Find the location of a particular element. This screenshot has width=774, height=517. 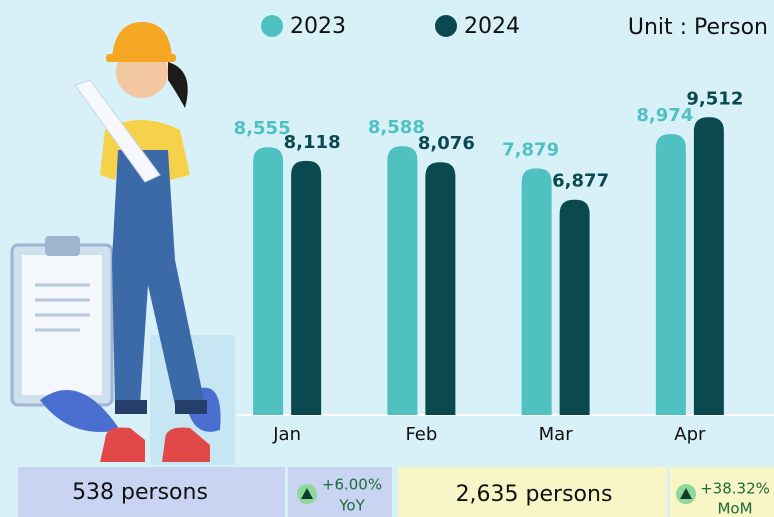

value-label: 6,877 is located at coordinates (580, 181).